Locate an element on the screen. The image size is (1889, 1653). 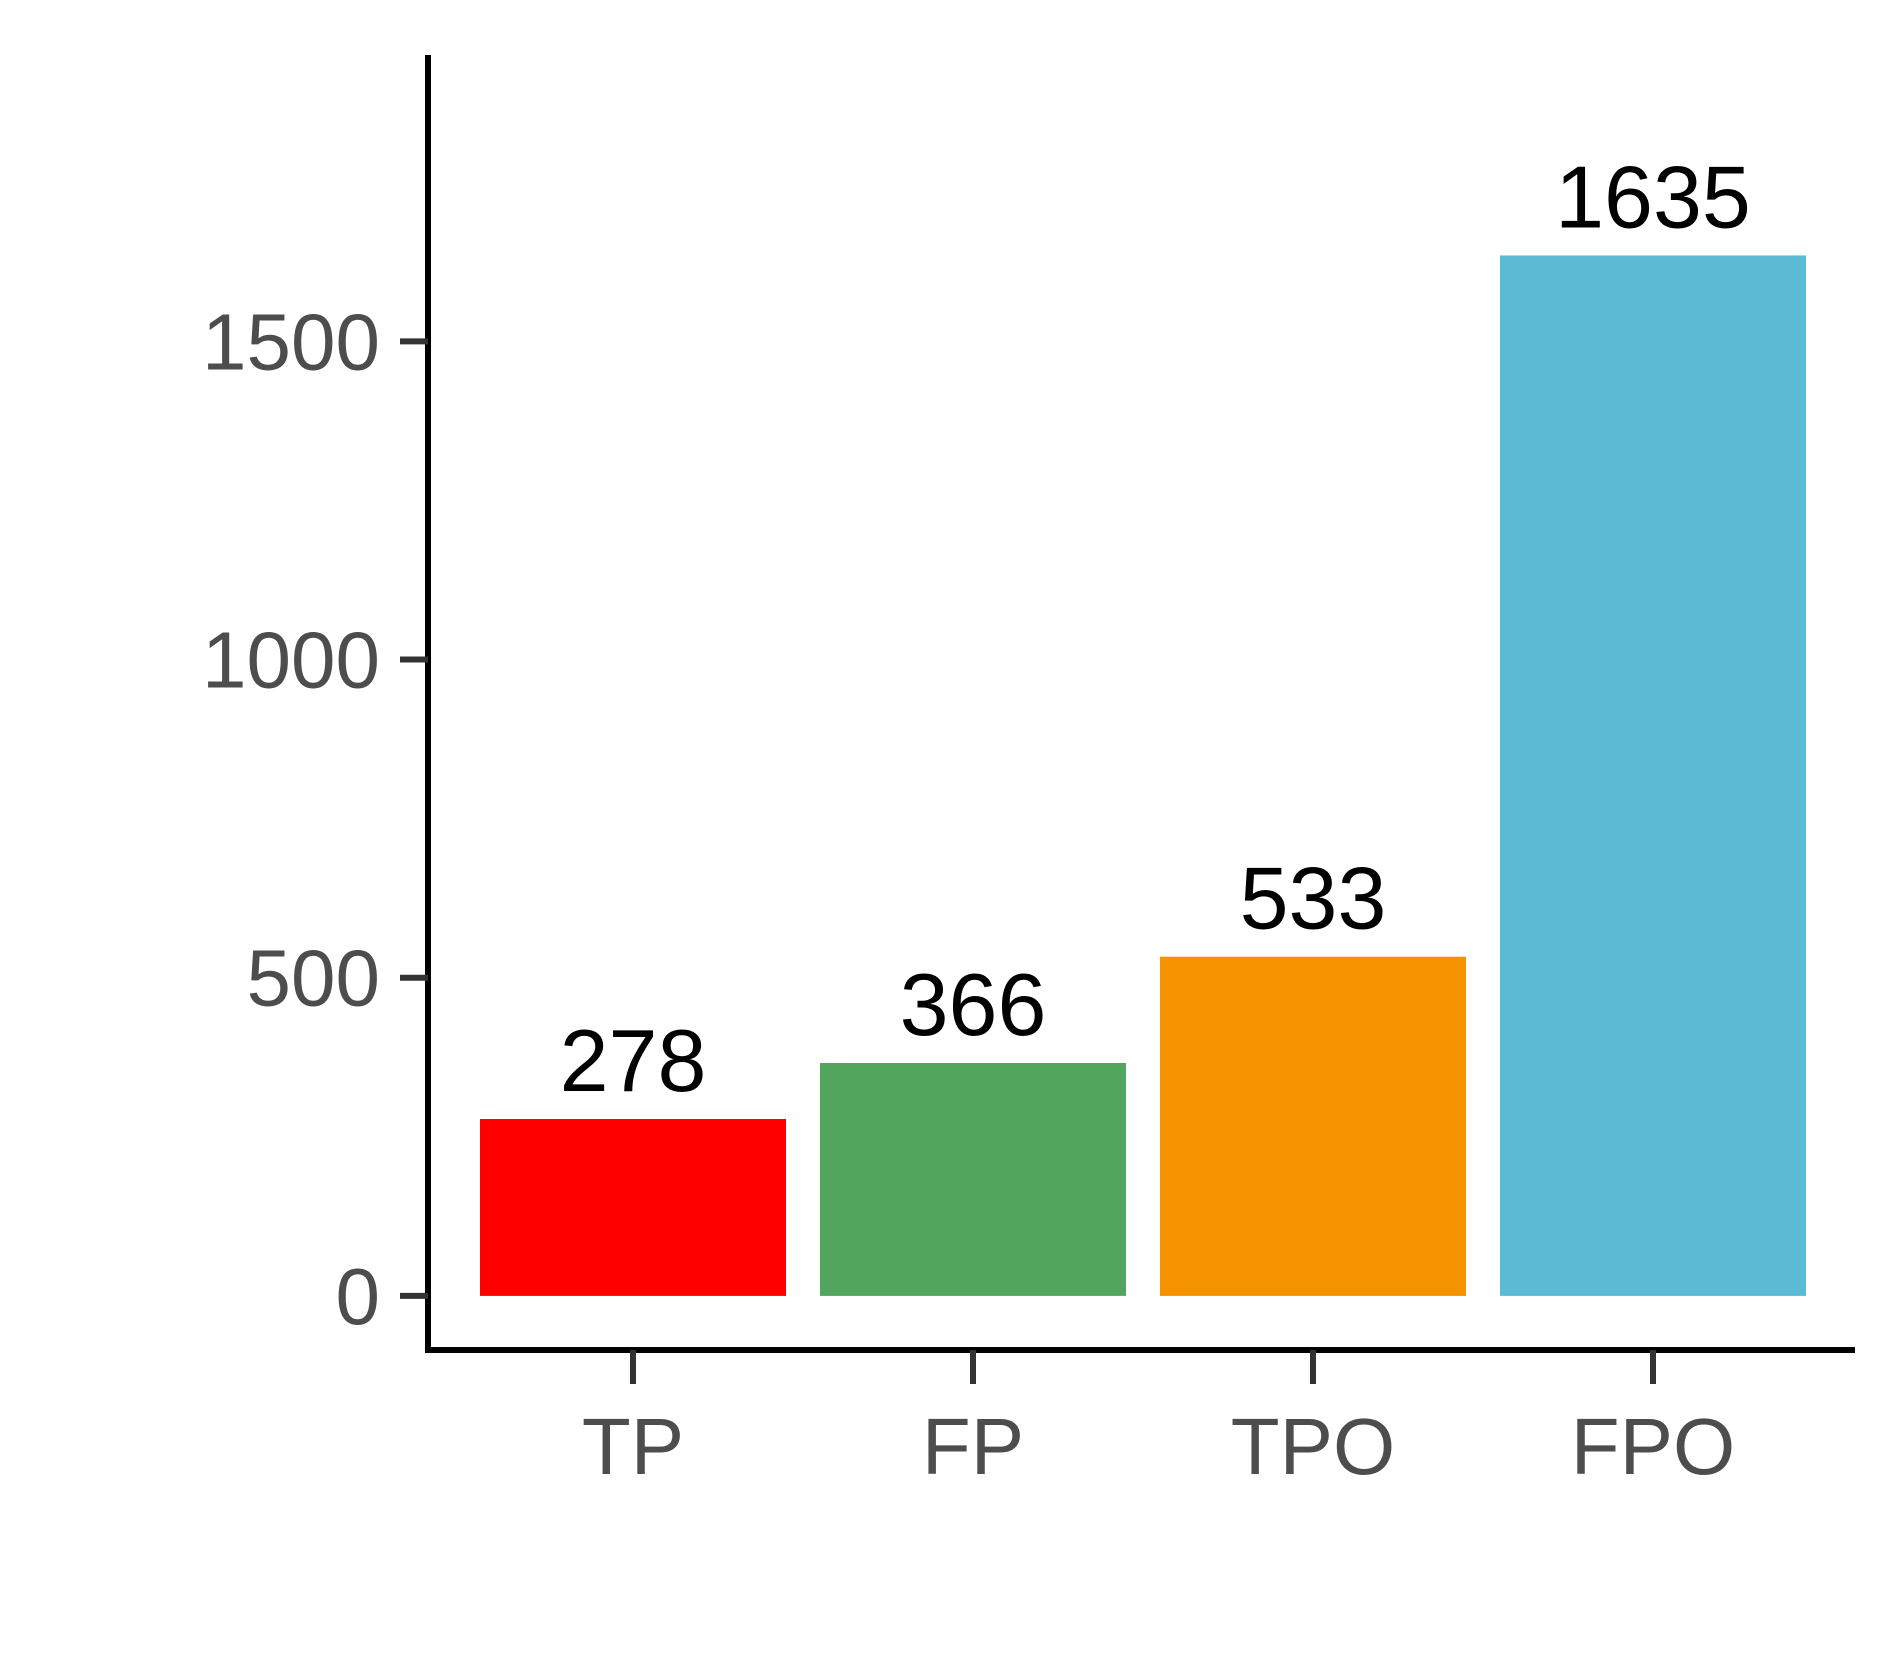
bar-tpo is located at coordinates (1313, 1126).